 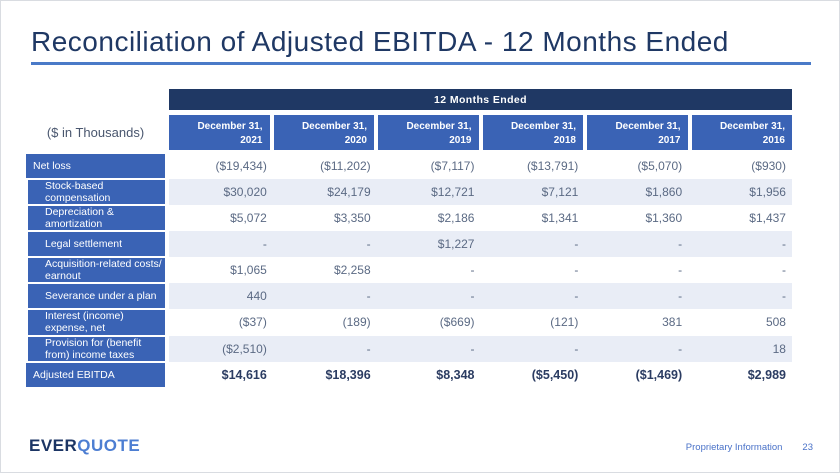 What do you see at coordinates (79, 218) in the screenshot?
I see `row-label-text: Depreciation & amortization` at bounding box center [79, 218].